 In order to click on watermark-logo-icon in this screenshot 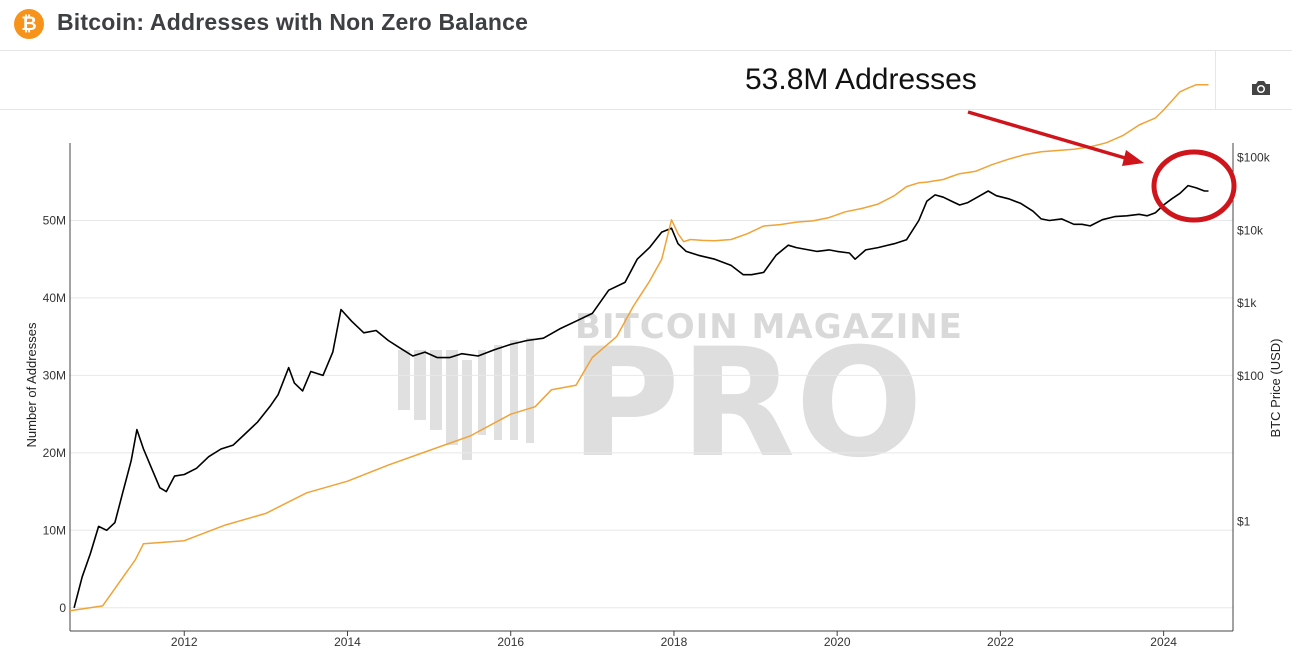, I will do `click(466, 399)`.